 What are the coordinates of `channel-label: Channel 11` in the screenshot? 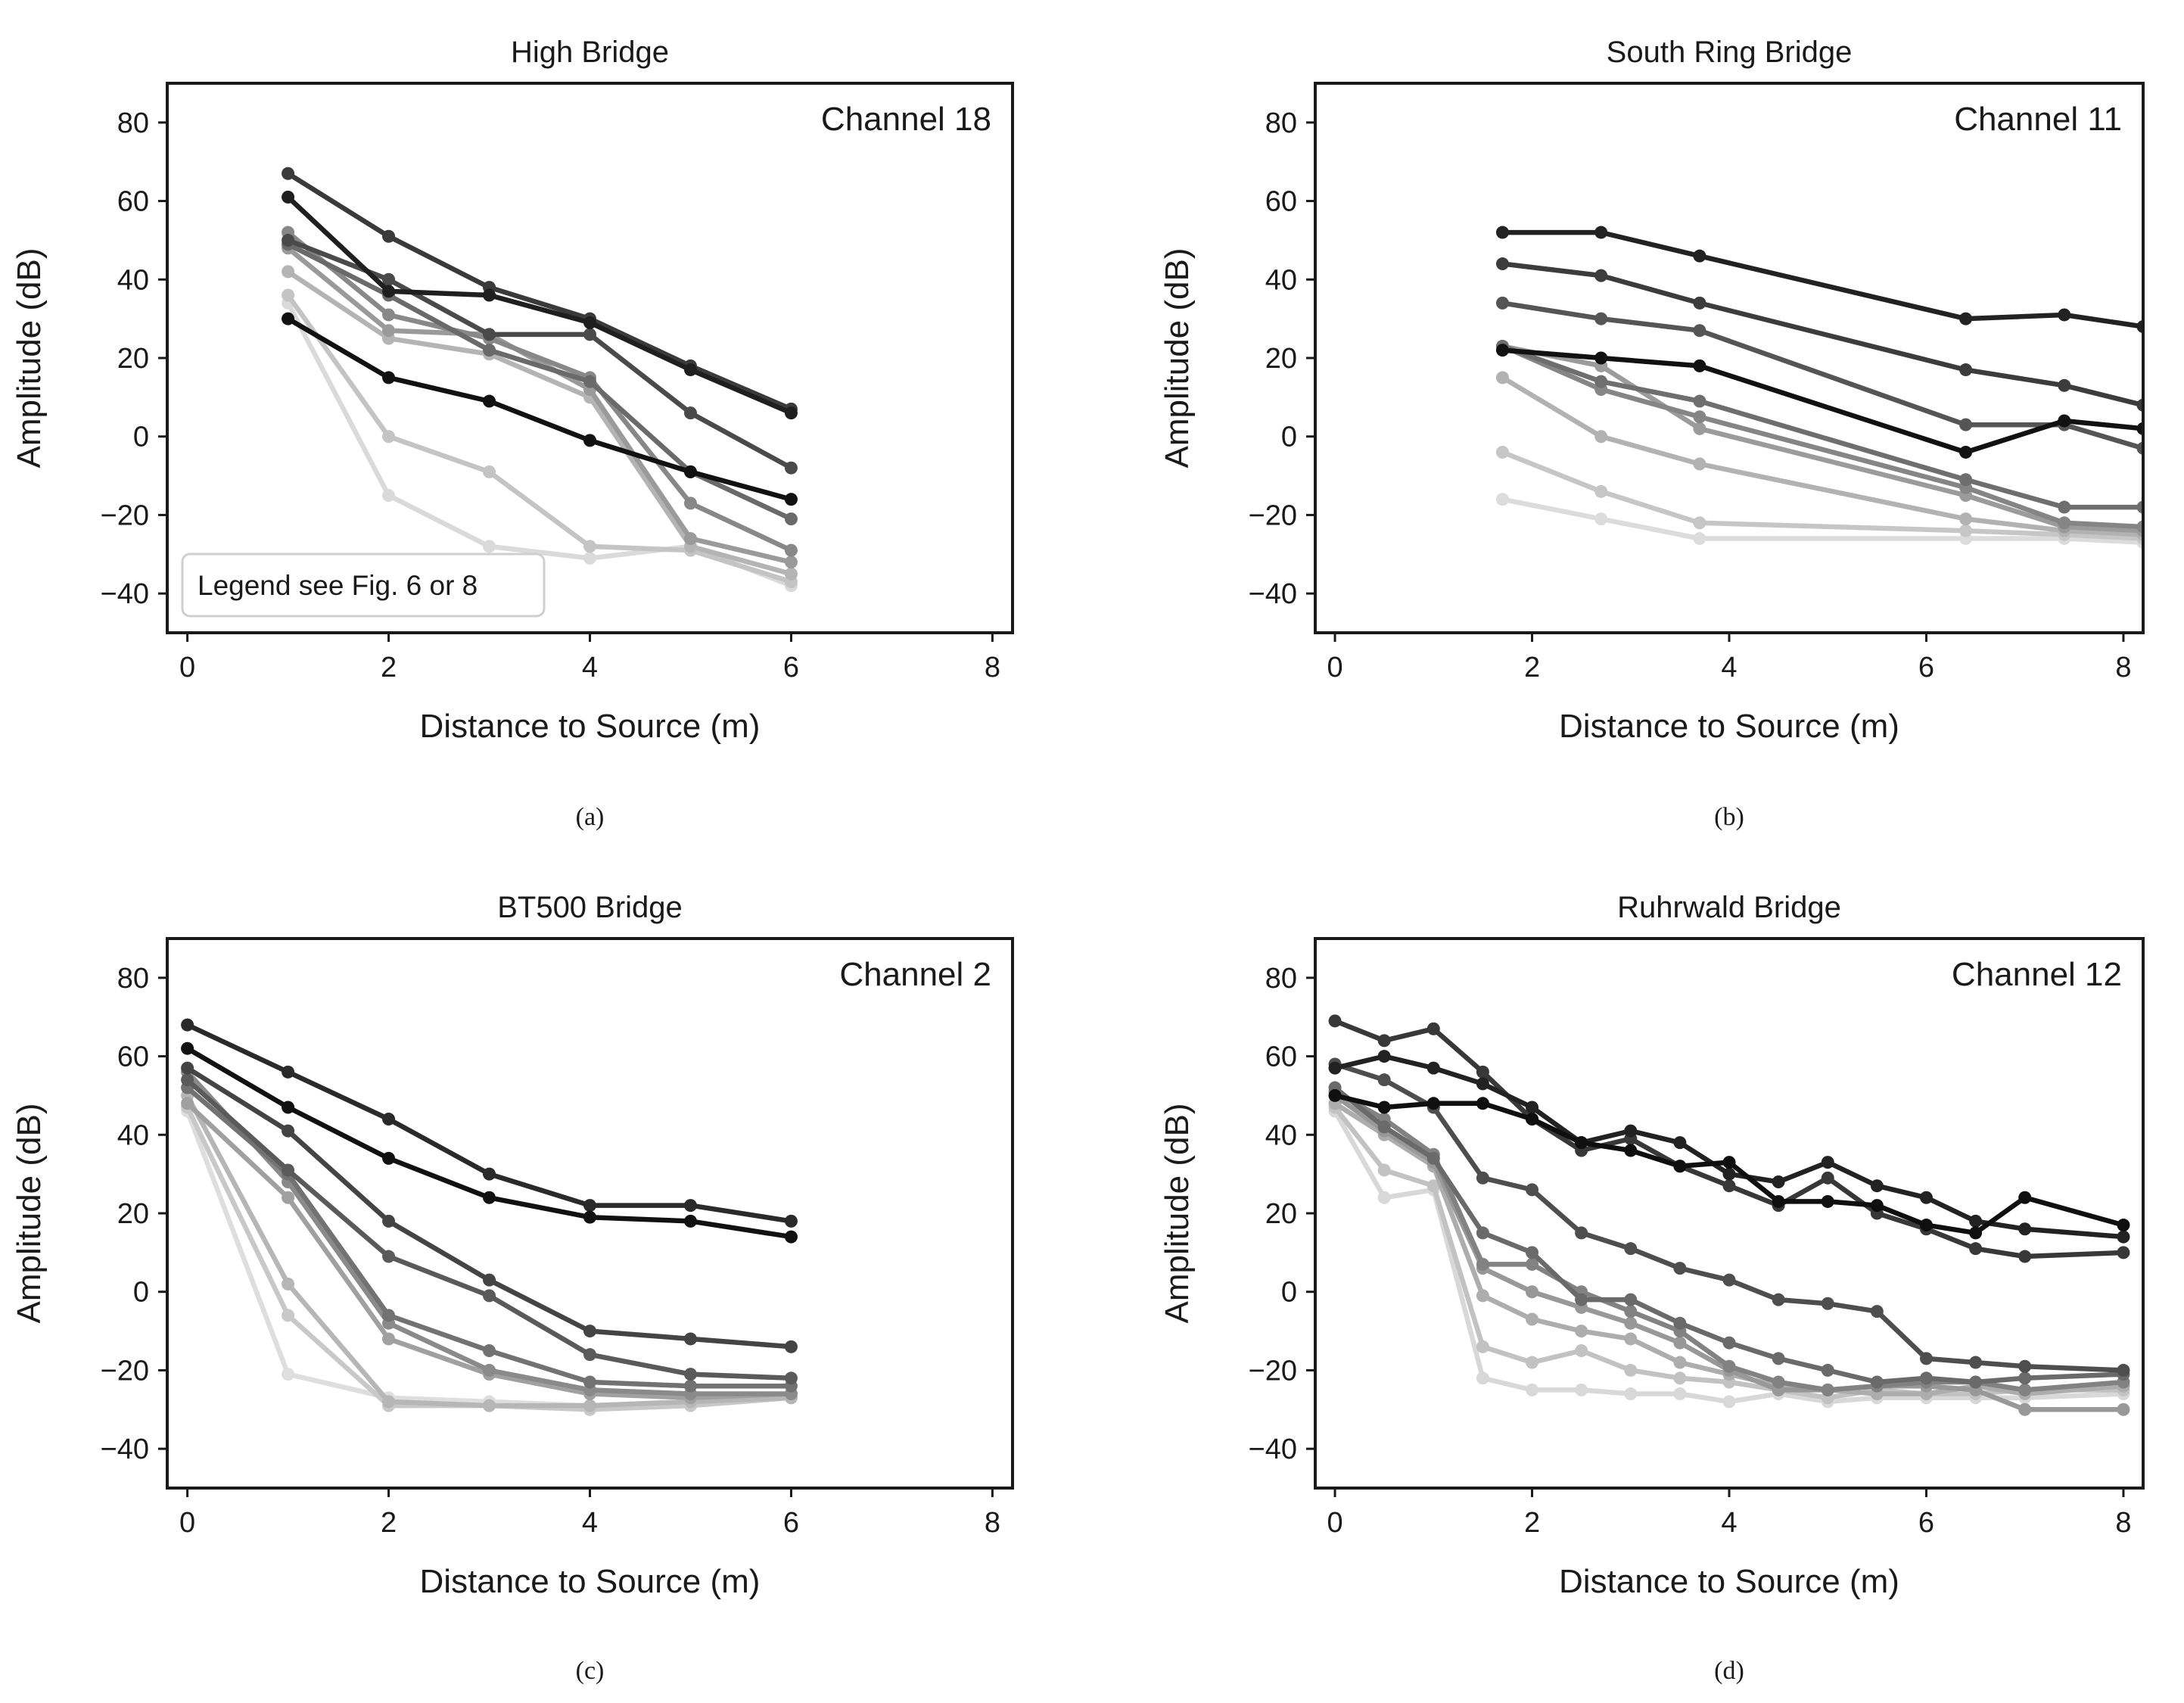 It's located at (2038, 119).